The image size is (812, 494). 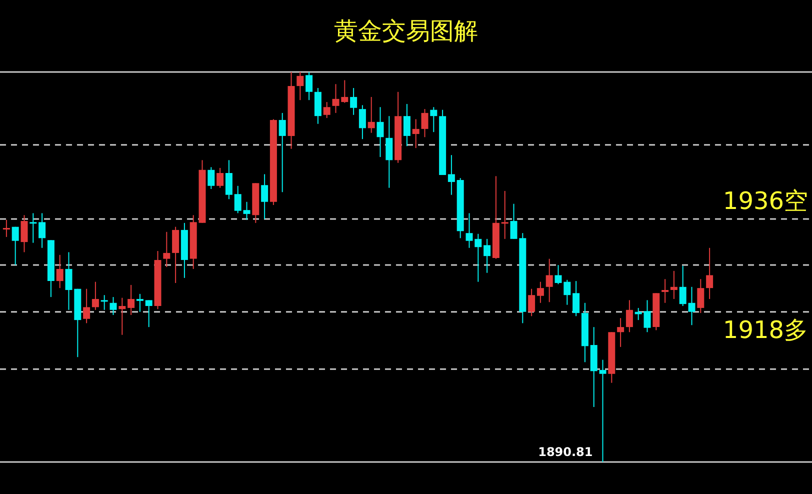 I want to click on ref-line-label: 1918多, so click(x=765, y=330).